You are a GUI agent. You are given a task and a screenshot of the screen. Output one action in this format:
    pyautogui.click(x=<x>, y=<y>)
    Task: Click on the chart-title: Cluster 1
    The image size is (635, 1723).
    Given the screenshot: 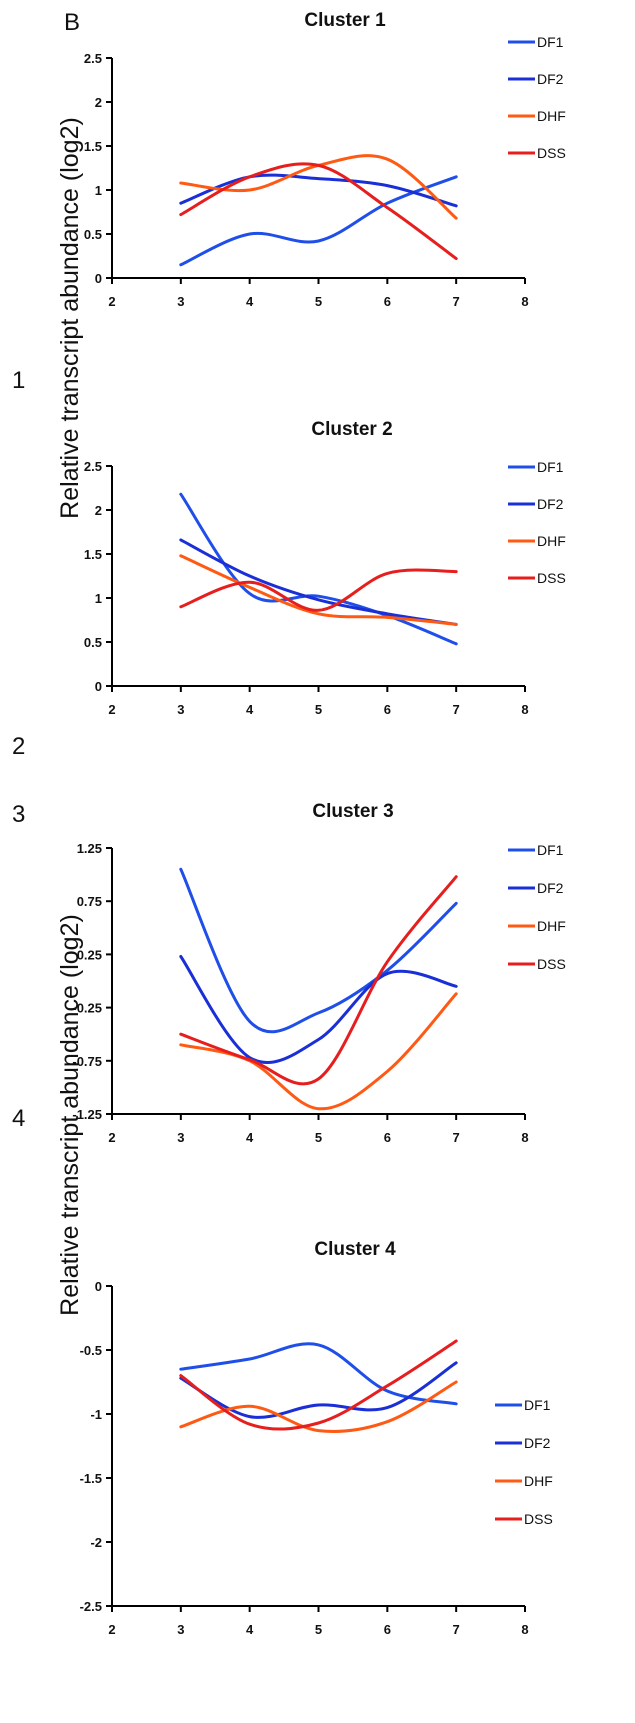 What is the action you would take?
    pyautogui.click(x=345, y=20)
    